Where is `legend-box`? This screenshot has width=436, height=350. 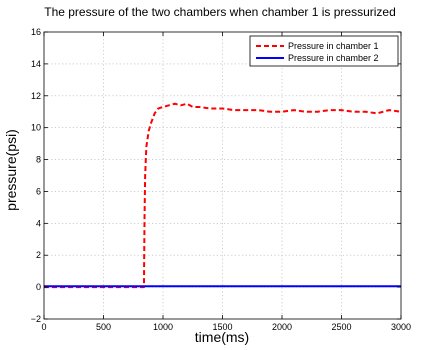
legend-box is located at coordinates (324, 51).